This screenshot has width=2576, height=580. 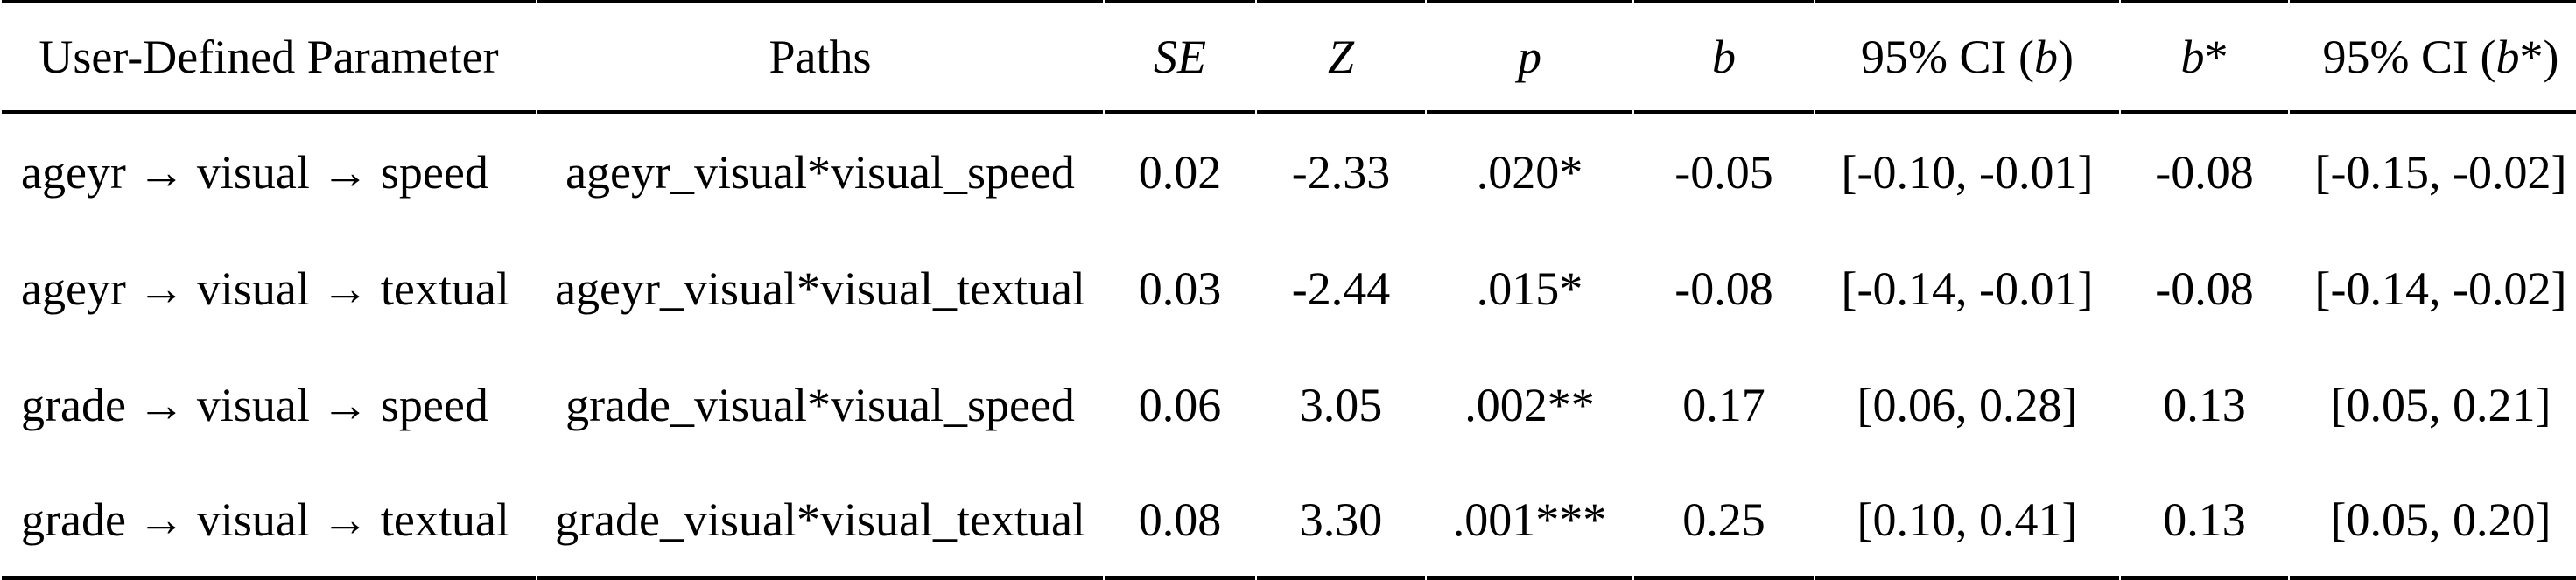 I want to click on header-suffix: *, so click(x=2217, y=57).